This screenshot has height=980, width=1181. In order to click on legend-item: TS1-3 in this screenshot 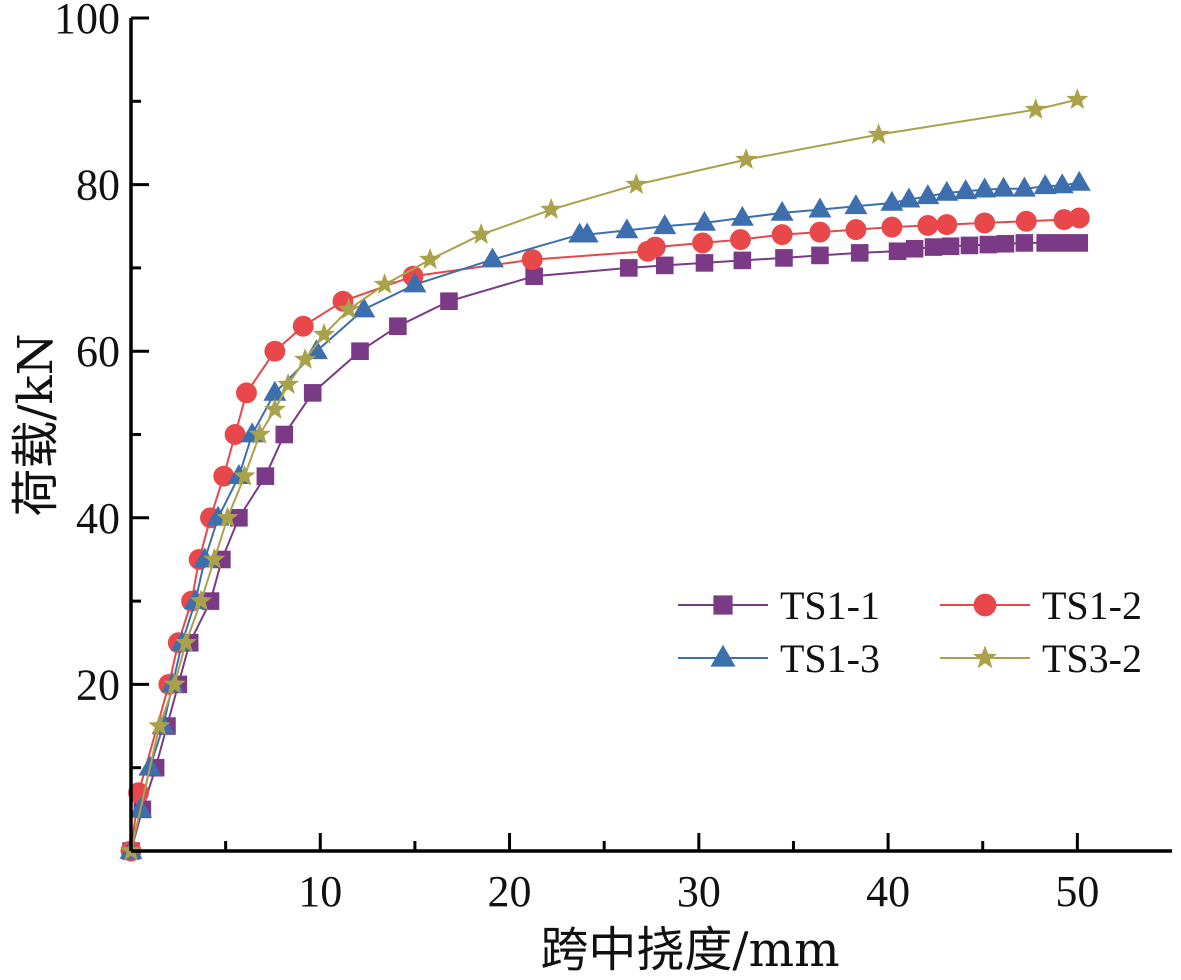, I will do `click(779, 658)`.